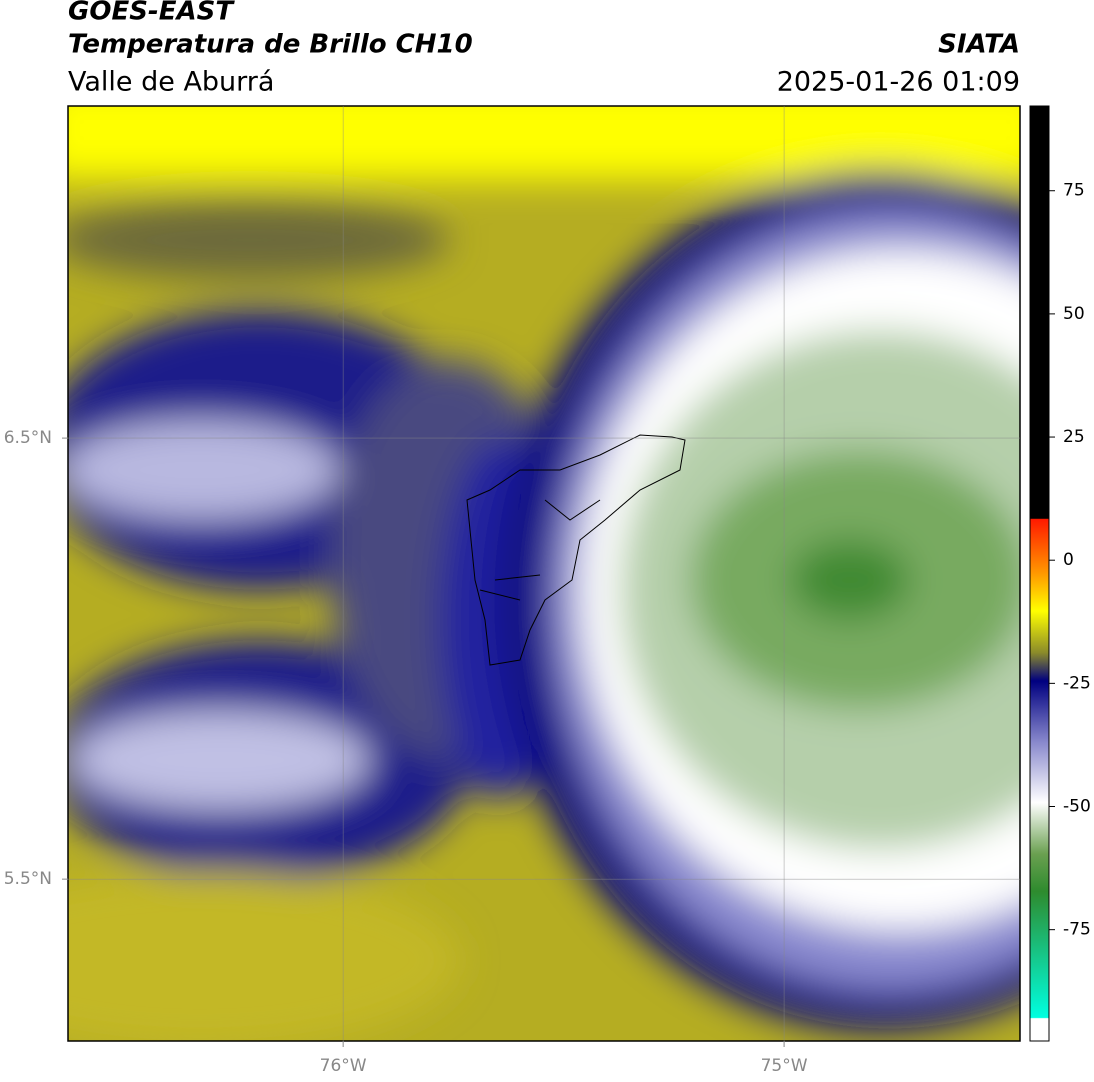 This screenshot has height=1082, width=1094. I want to click on datetime: 2025-01-26 01:09, so click(898, 82).